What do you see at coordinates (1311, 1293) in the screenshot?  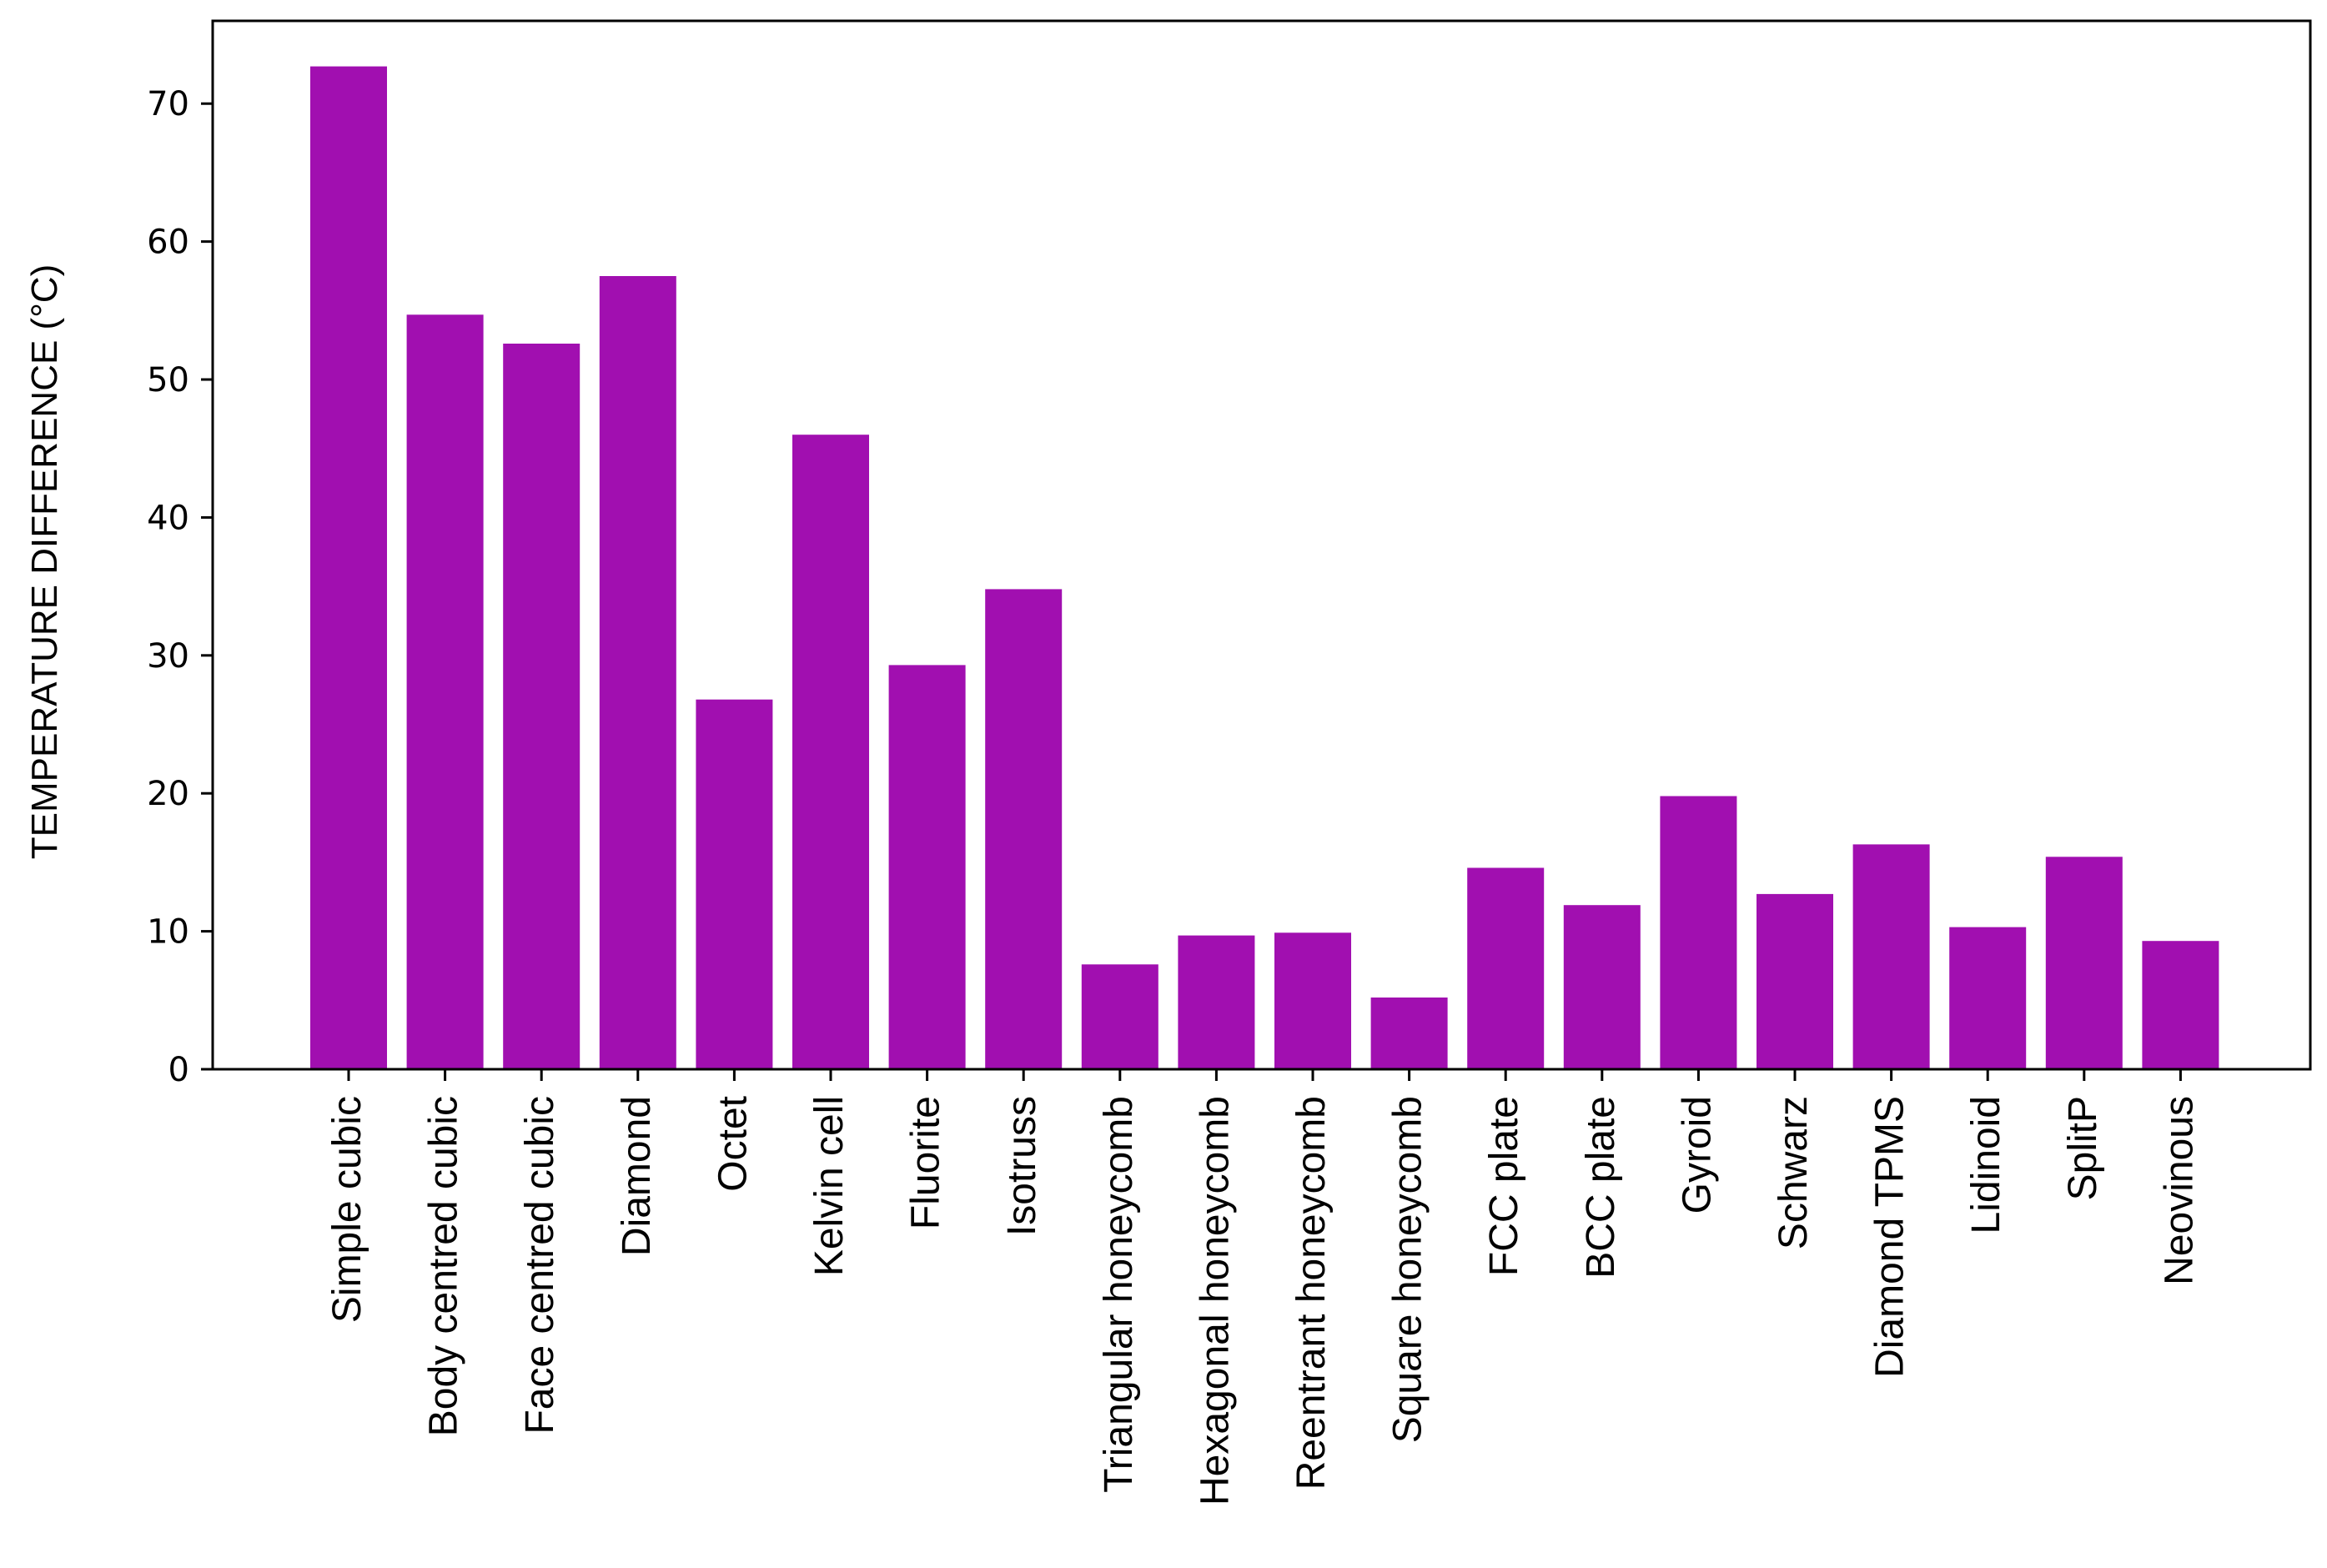 I see `x-tick-label: Reentrant honeycomb` at bounding box center [1311, 1293].